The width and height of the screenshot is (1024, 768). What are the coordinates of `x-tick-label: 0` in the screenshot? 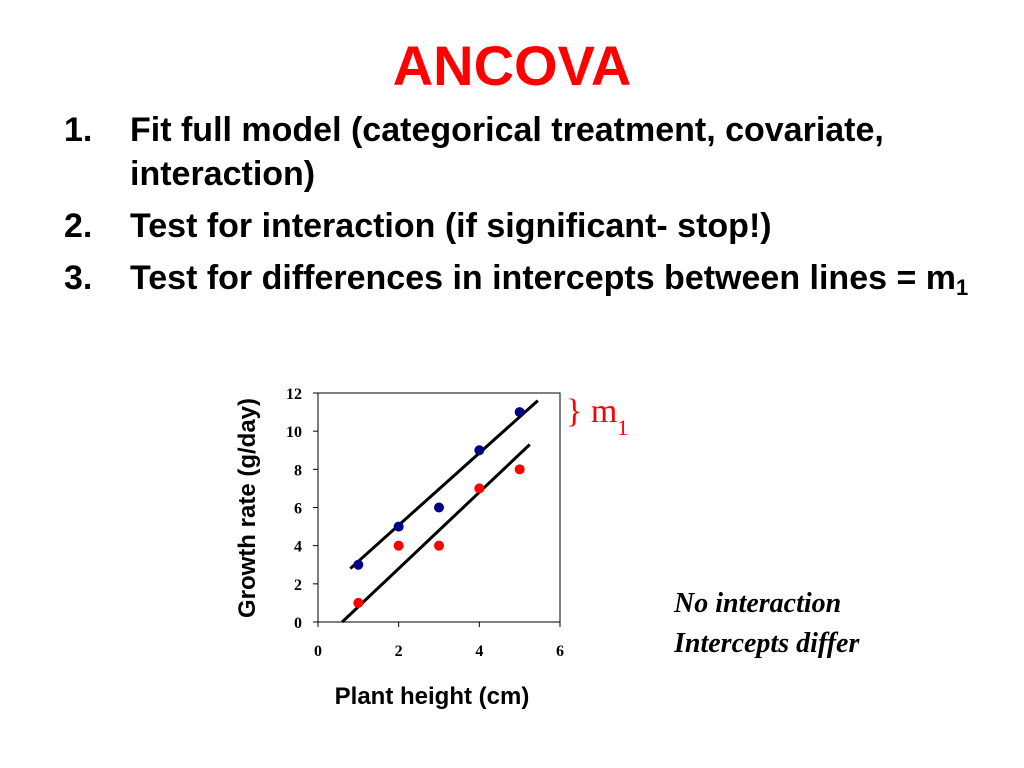 It's located at (318, 651).